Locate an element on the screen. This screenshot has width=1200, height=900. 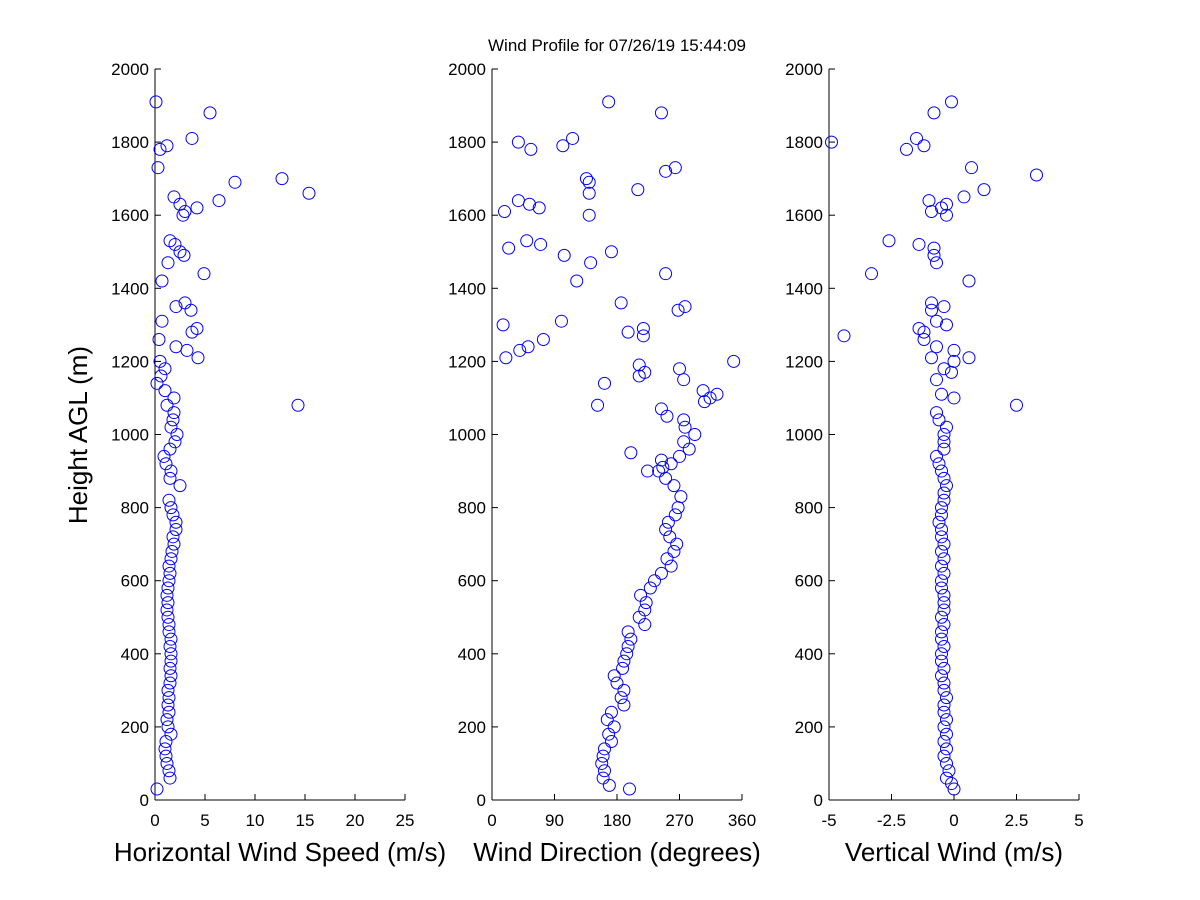
speed-x-tick-label: 5 is located at coordinates (204, 820).